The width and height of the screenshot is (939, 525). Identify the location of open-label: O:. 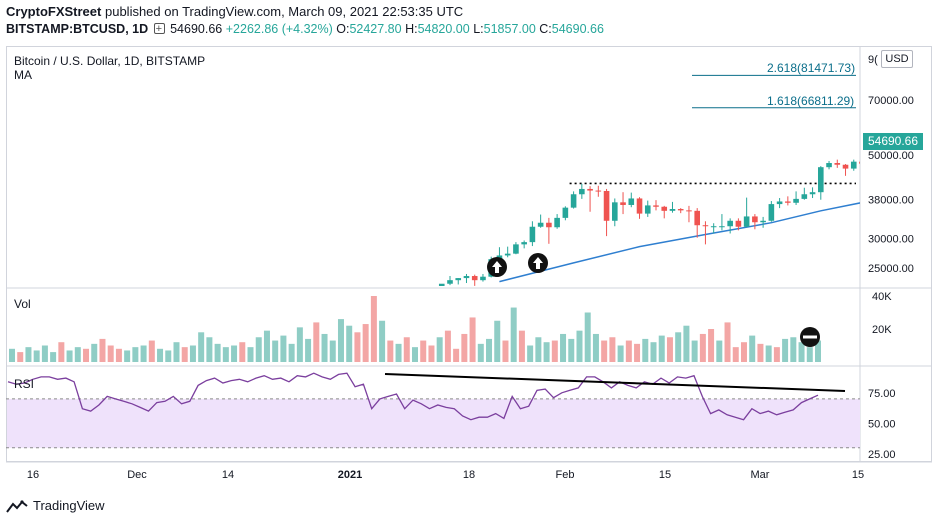
(343, 29).